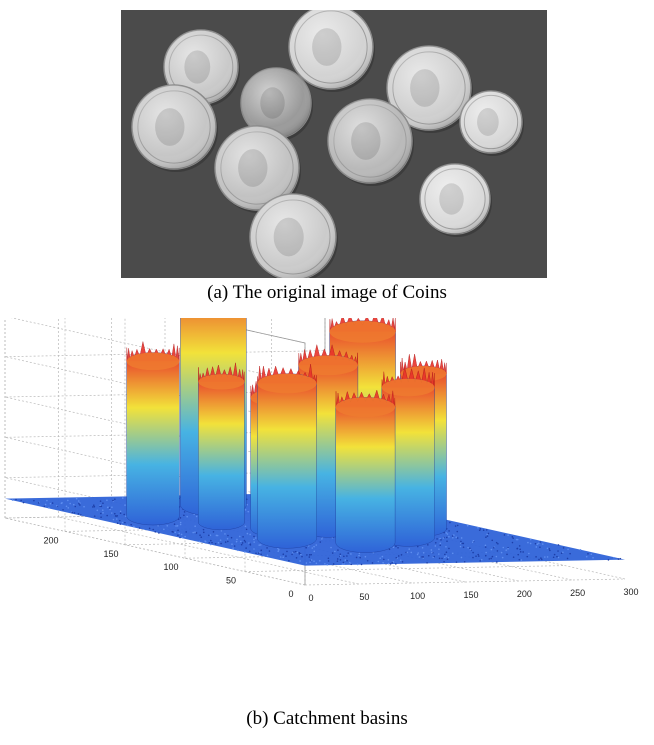 This screenshot has width=654, height=745. Describe the element at coordinates (310, 598) in the screenshot. I see `x-tick-label: 0` at that location.